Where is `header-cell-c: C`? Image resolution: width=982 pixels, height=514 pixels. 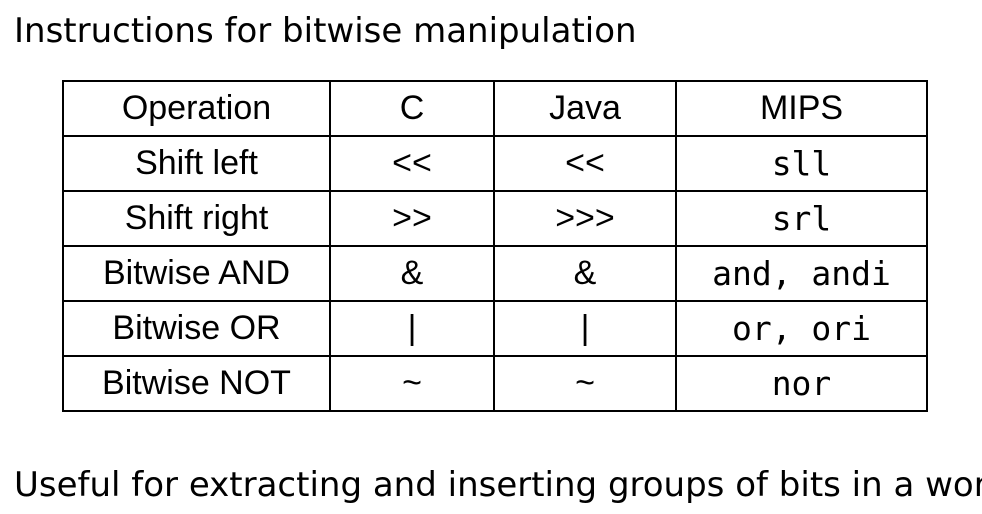
header-cell-c: C is located at coordinates (412, 108).